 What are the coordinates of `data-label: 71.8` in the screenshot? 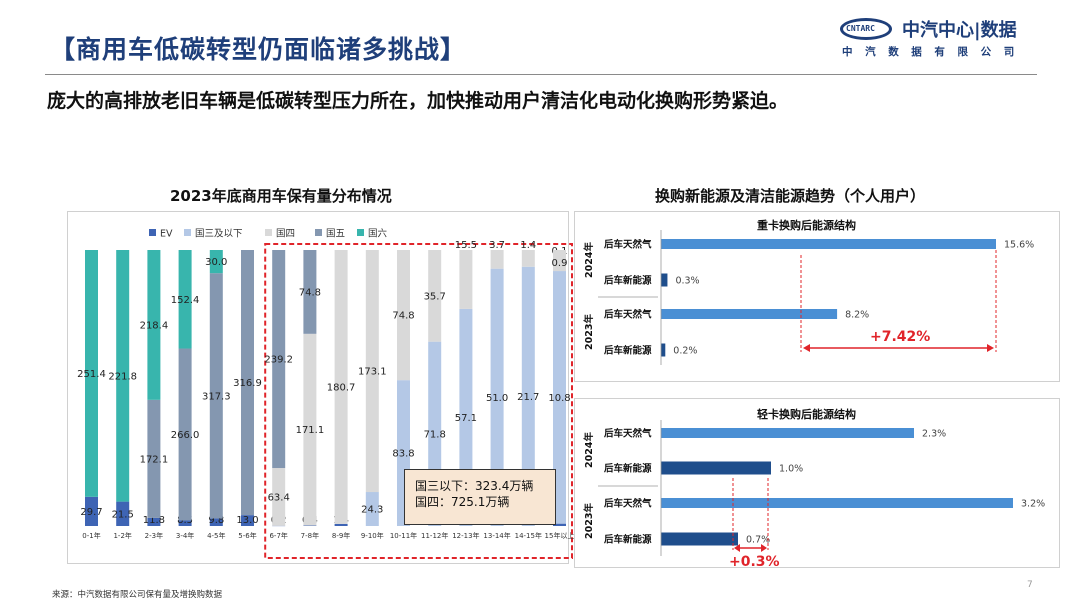 It's located at (435, 434).